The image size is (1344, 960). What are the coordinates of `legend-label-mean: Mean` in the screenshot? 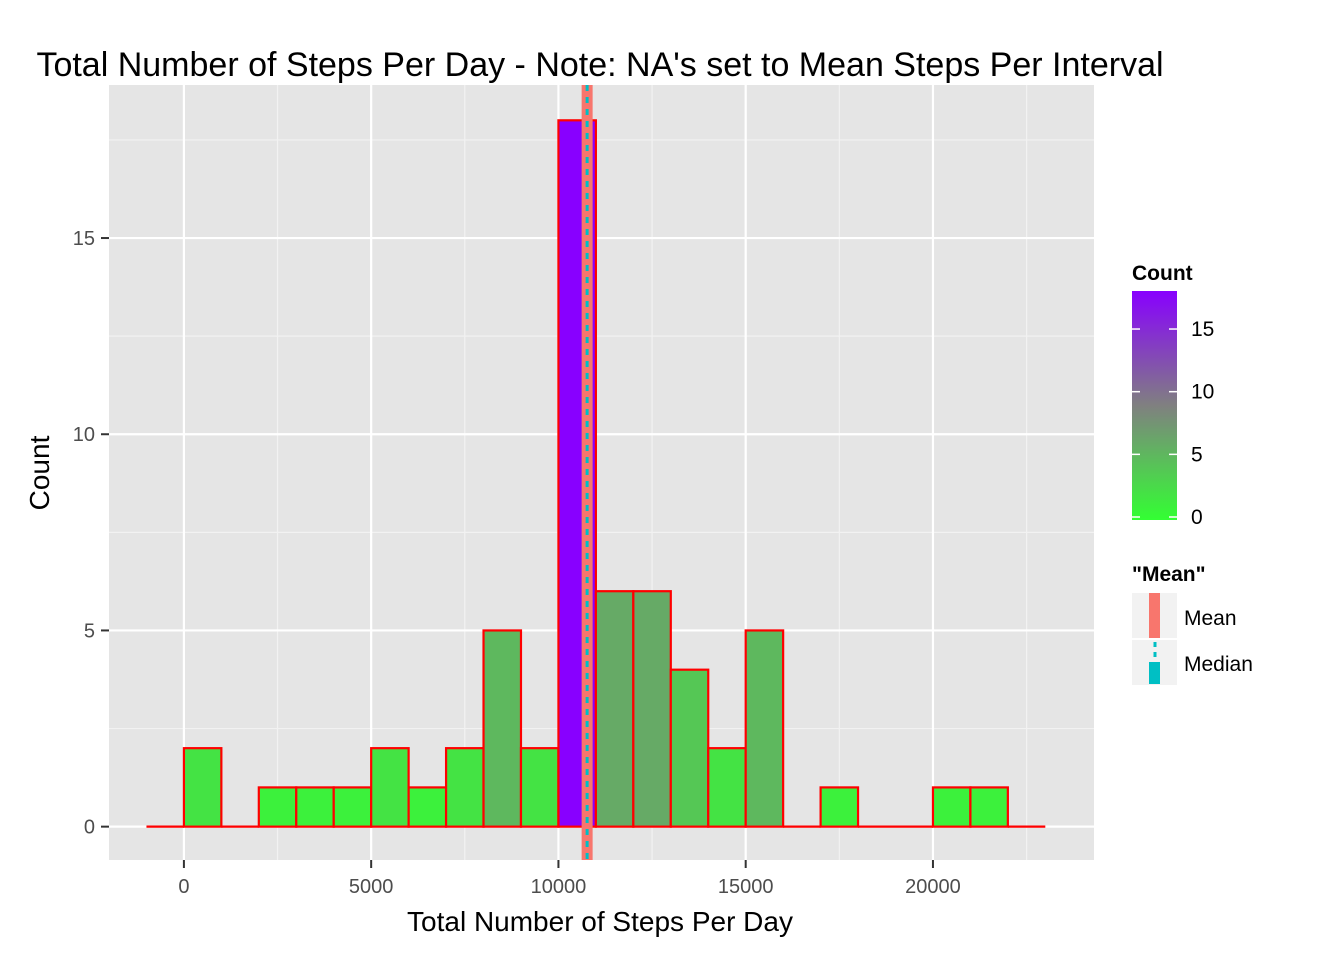 It's located at (1210, 618).